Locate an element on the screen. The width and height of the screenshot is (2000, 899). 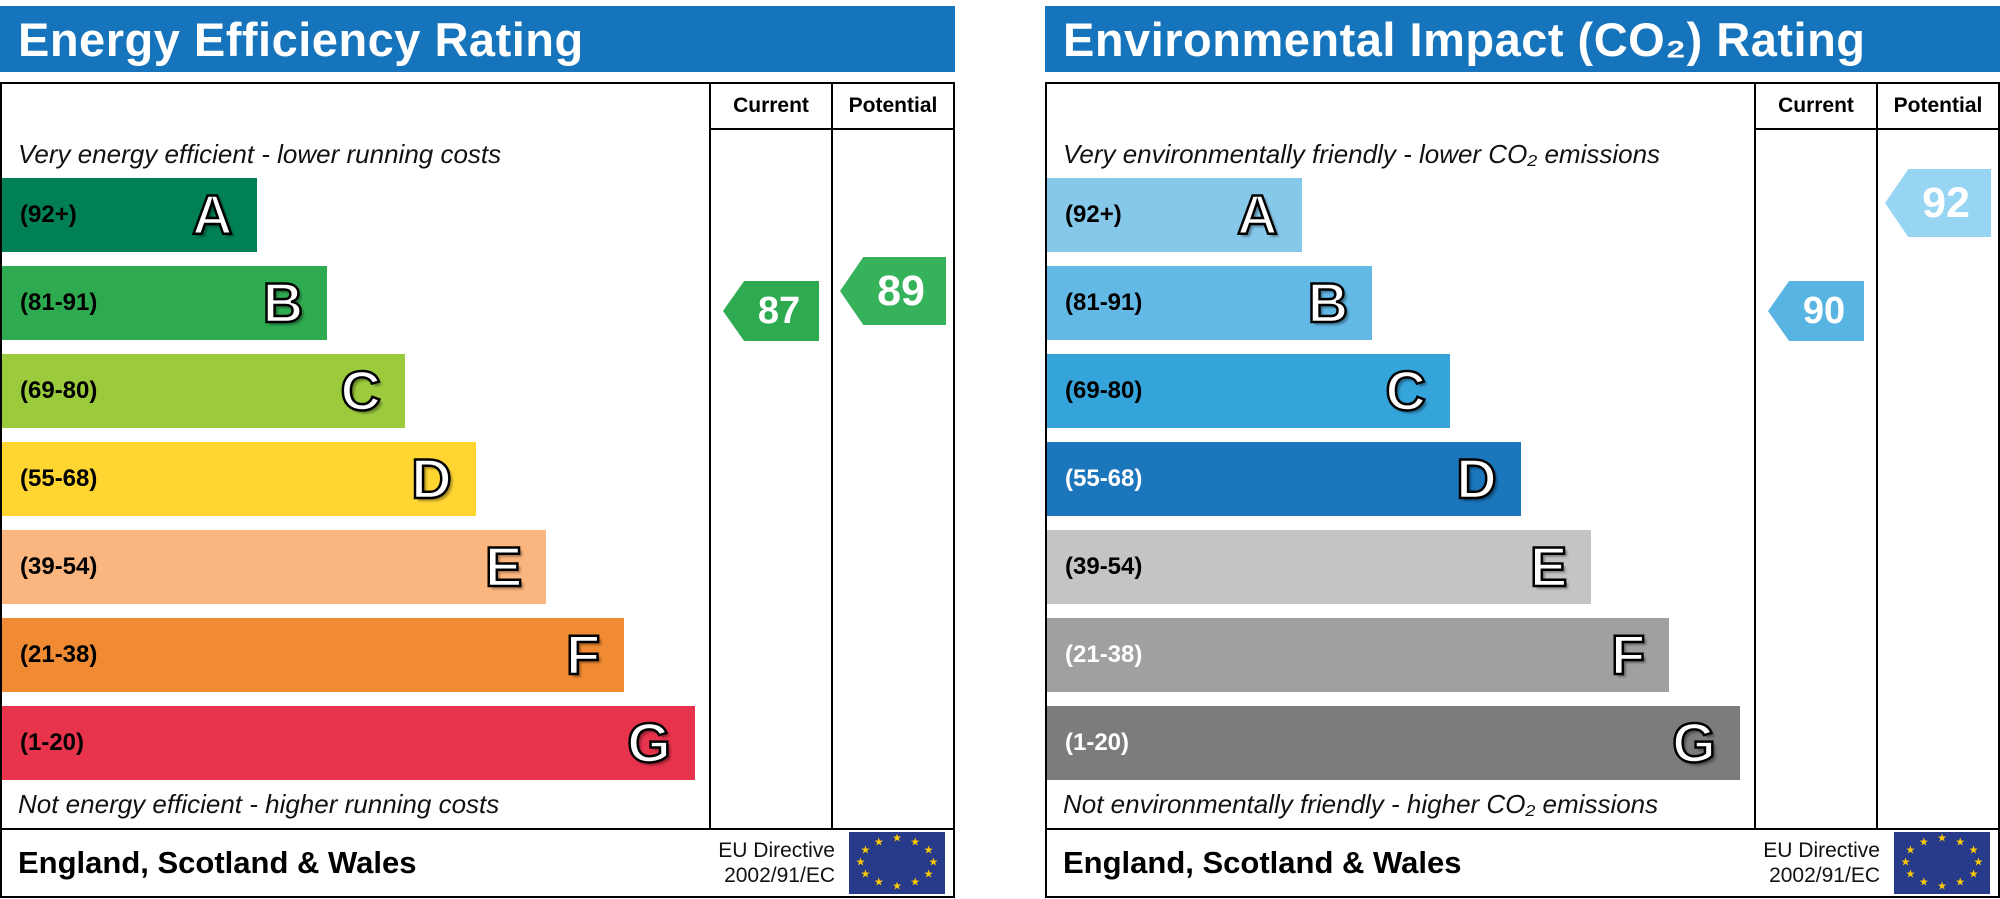
table-corner-cell is located at coordinates (1400, 107).